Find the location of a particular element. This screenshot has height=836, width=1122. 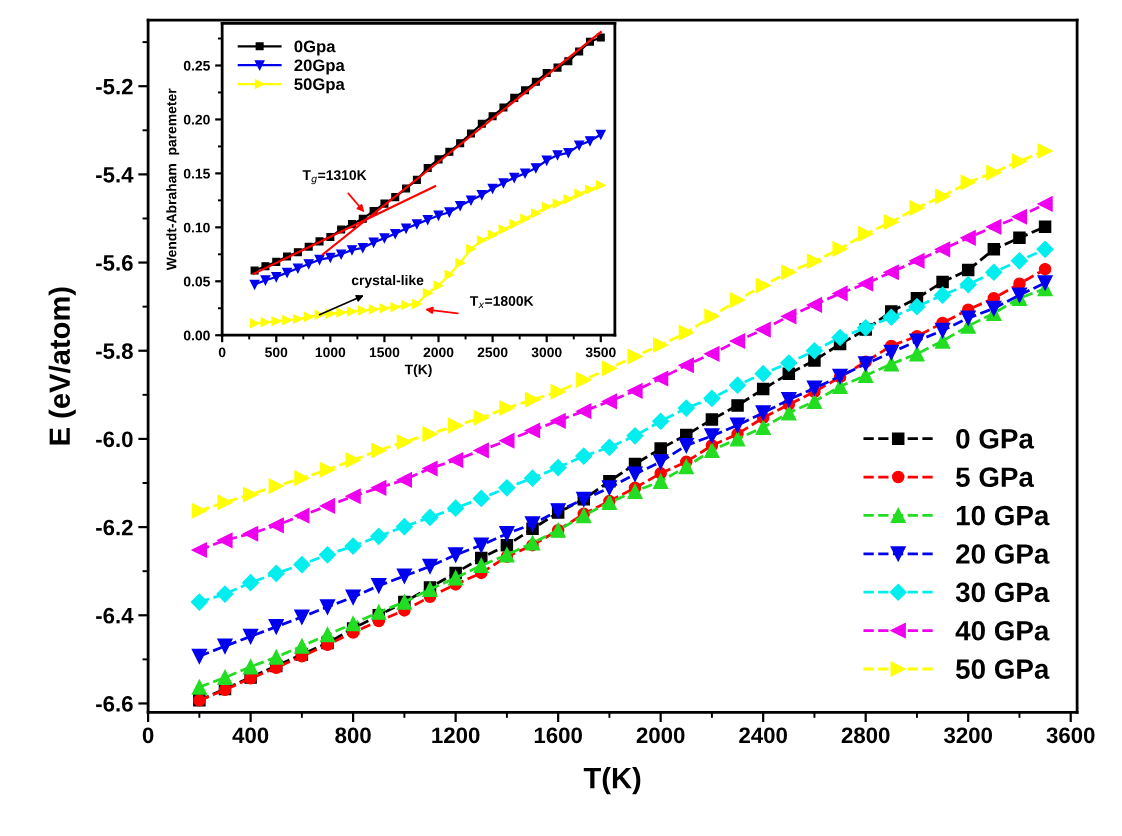

legend-label: 20 GPa is located at coordinates (1003, 554).